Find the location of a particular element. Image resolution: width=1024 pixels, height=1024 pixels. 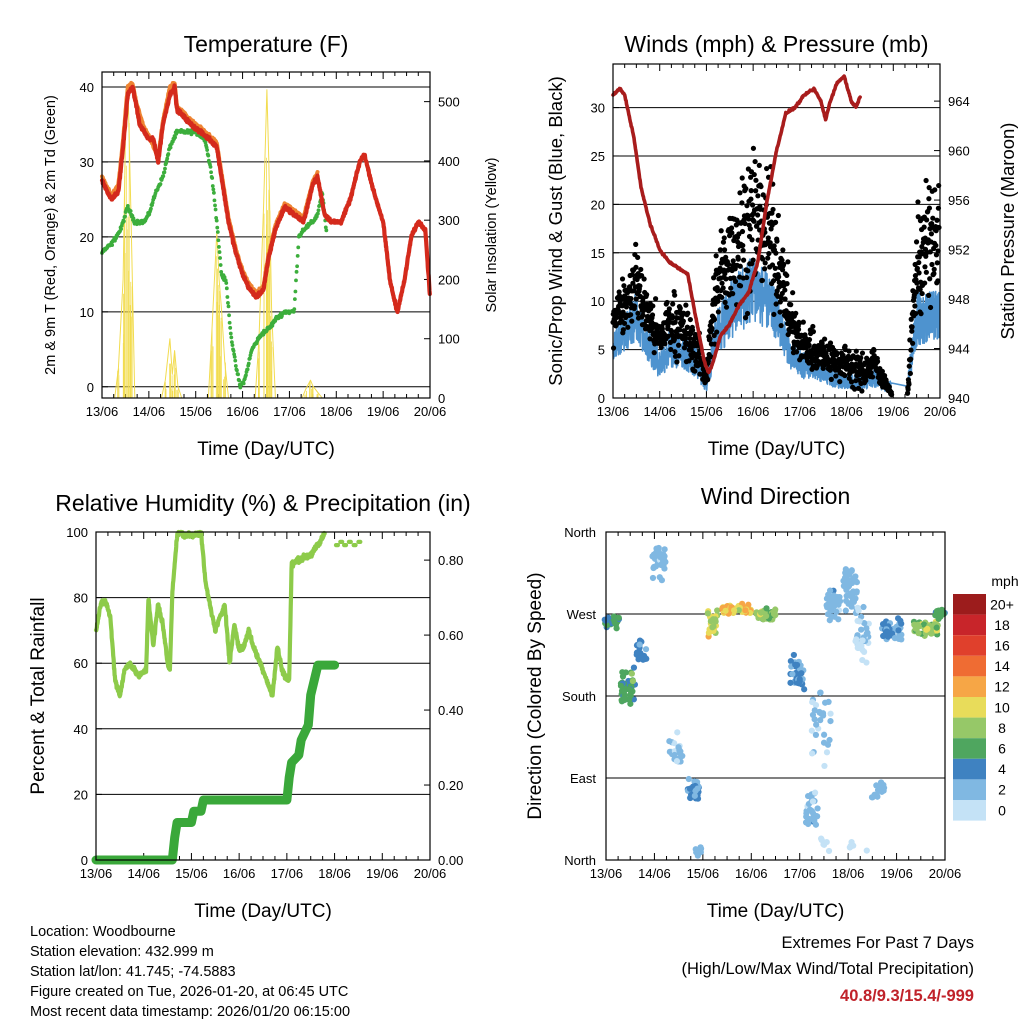

y-tick-label-right: 952 is located at coordinates (959, 250).